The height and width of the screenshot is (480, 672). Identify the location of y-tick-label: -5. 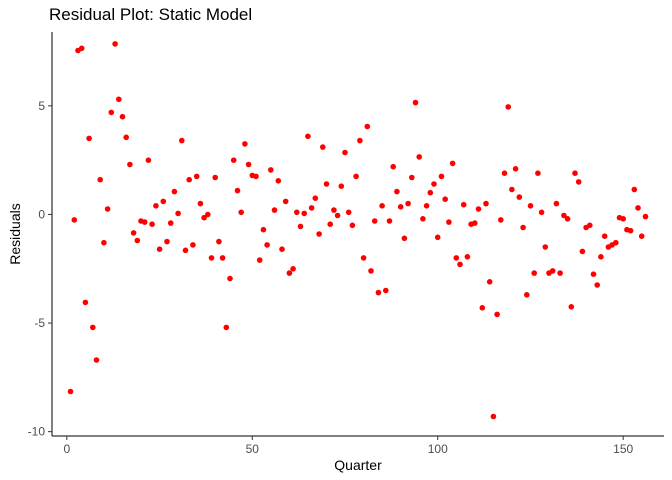
(39, 323).